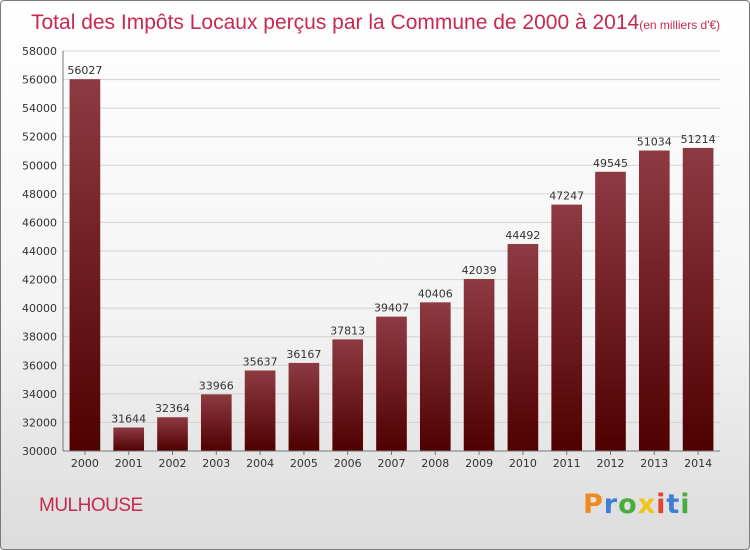 The height and width of the screenshot is (550, 750). What do you see at coordinates (172, 408) in the screenshot?
I see `bar-value-label: 32364` at bounding box center [172, 408].